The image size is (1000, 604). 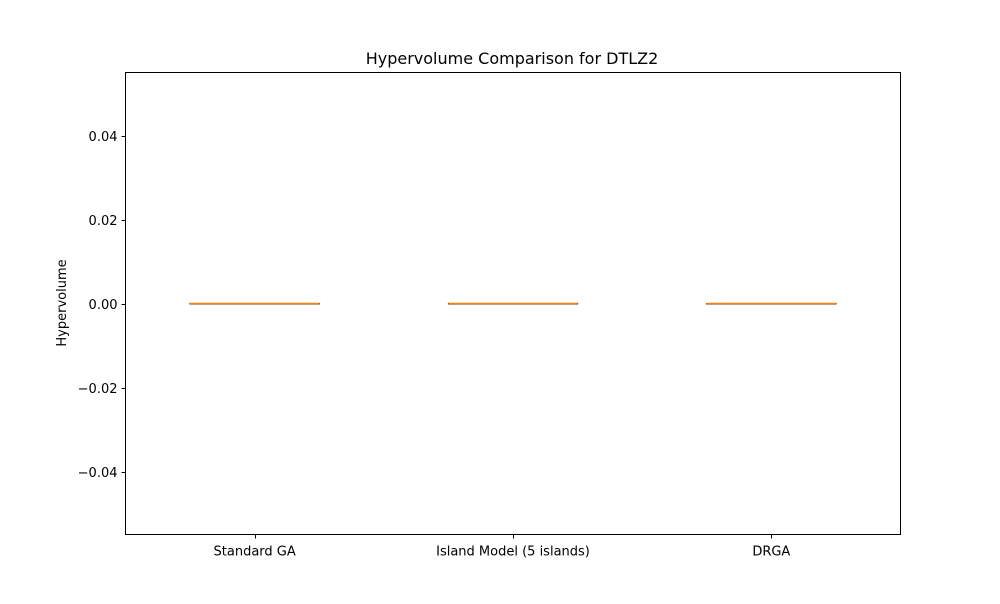 I want to click on x-tick-label: DRGA, so click(x=771, y=552).